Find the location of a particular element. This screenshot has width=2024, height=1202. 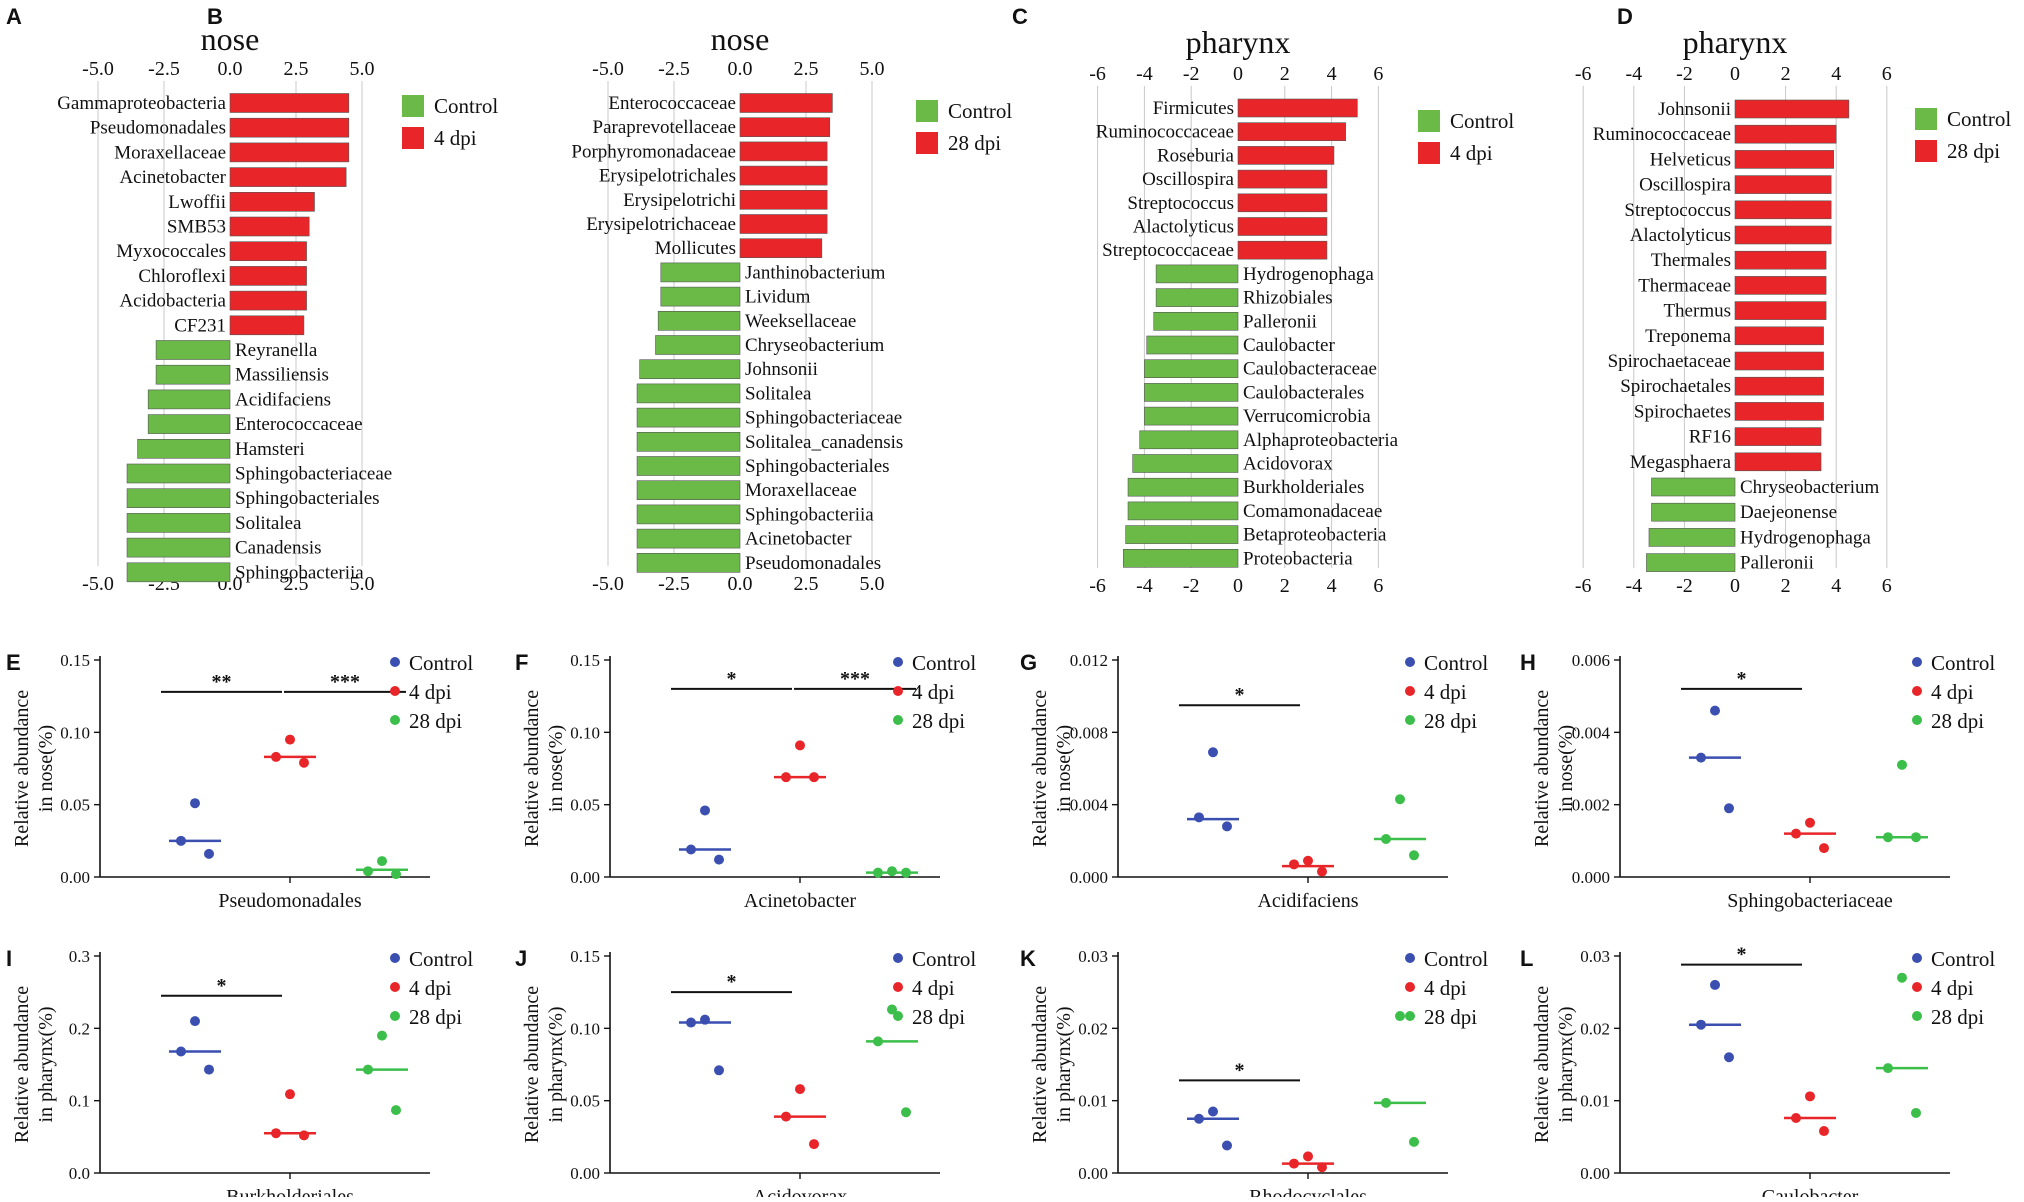

top-tick-label: -5.0 is located at coordinates (98, 69).